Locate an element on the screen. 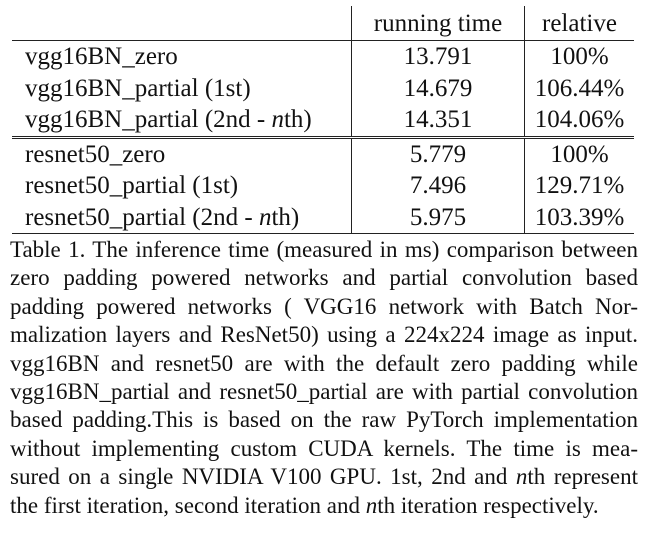 The width and height of the screenshot is (646, 535). row-relative: 129.71% is located at coordinates (579, 186).